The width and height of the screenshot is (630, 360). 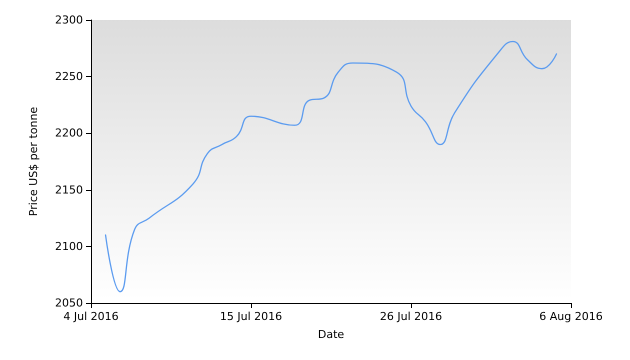 What do you see at coordinates (69, 303) in the screenshot?
I see `y-tick-label: 2050` at bounding box center [69, 303].